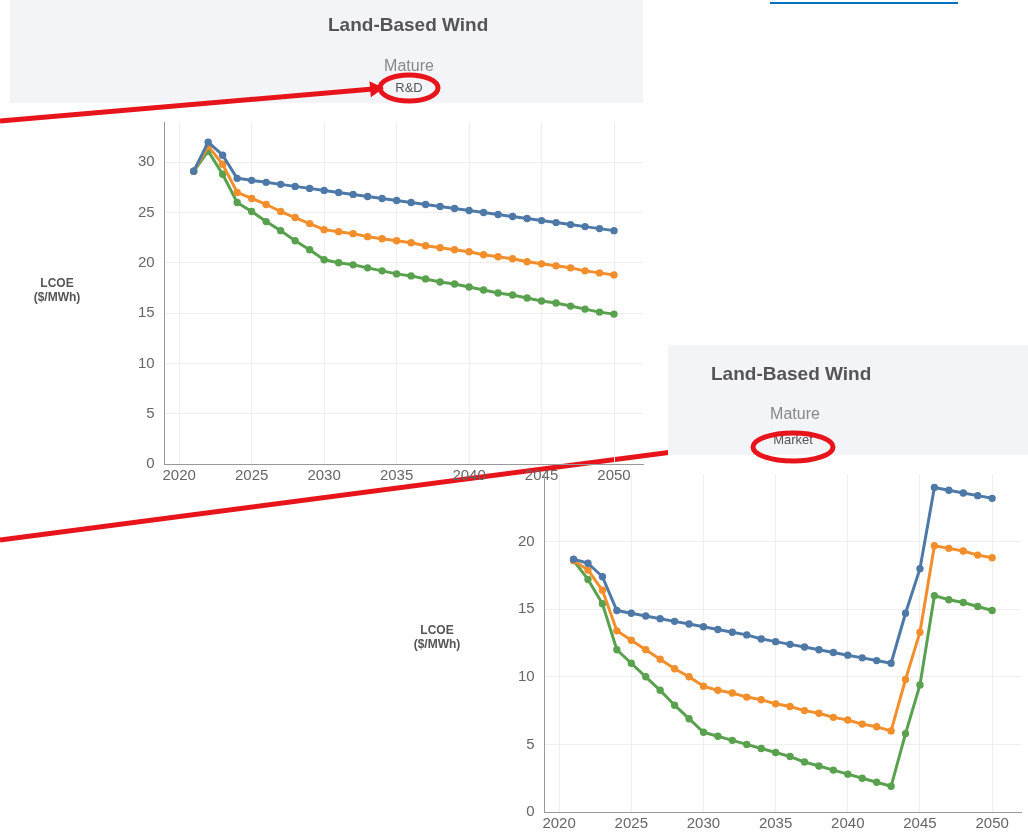 The width and height of the screenshot is (1028, 836). I want to click on y-tick-label: 30, so click(146, 161).